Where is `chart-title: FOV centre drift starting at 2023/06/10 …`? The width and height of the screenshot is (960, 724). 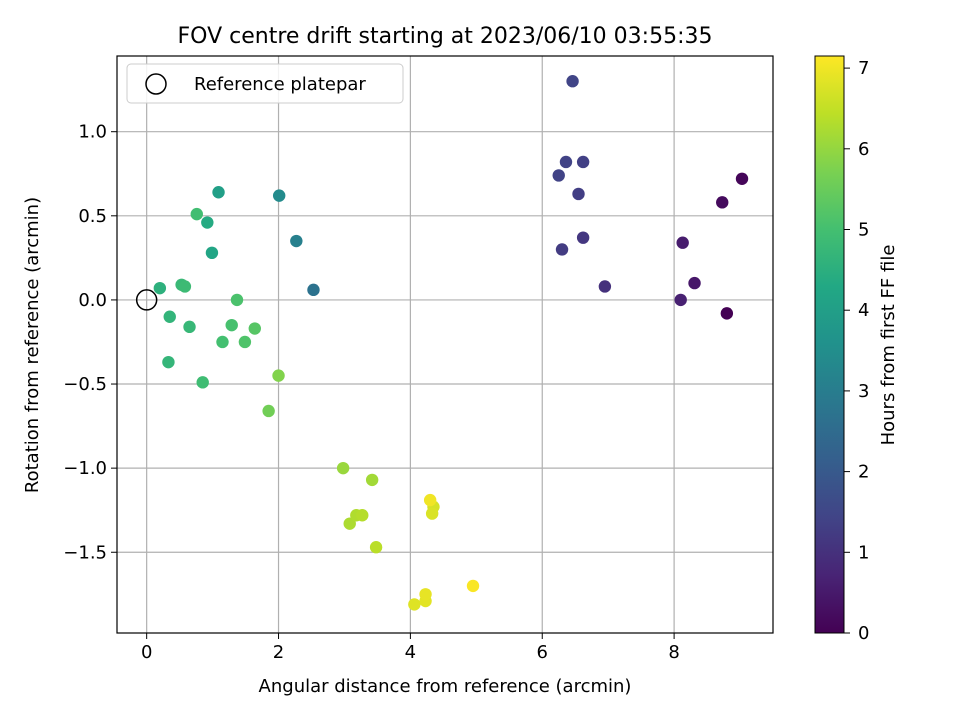
chart-title: FOV centre drift starting at 2023/06/10 … is located at coordinates (445, 36).